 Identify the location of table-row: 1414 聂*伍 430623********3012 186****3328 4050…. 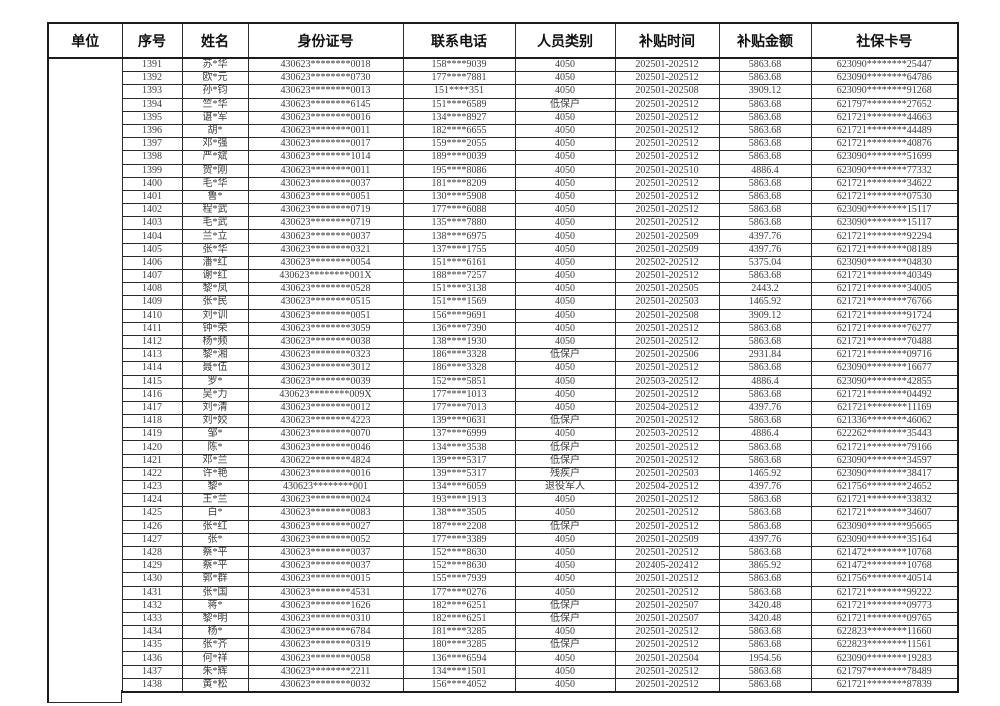
(503, 368).